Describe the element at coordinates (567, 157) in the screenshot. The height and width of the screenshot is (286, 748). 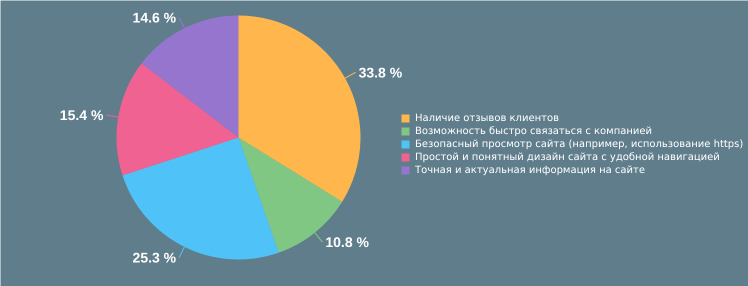
I see `legend-label: Простой и понятный дизайн сайта с удобной навигацией` at that location.